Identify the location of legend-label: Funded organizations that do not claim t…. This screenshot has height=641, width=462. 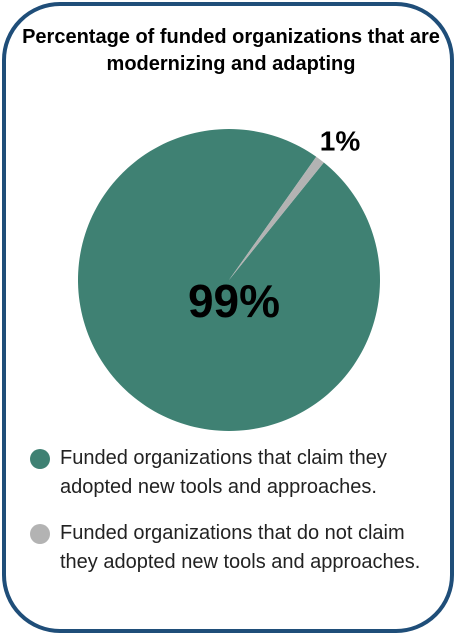
(240, 547).